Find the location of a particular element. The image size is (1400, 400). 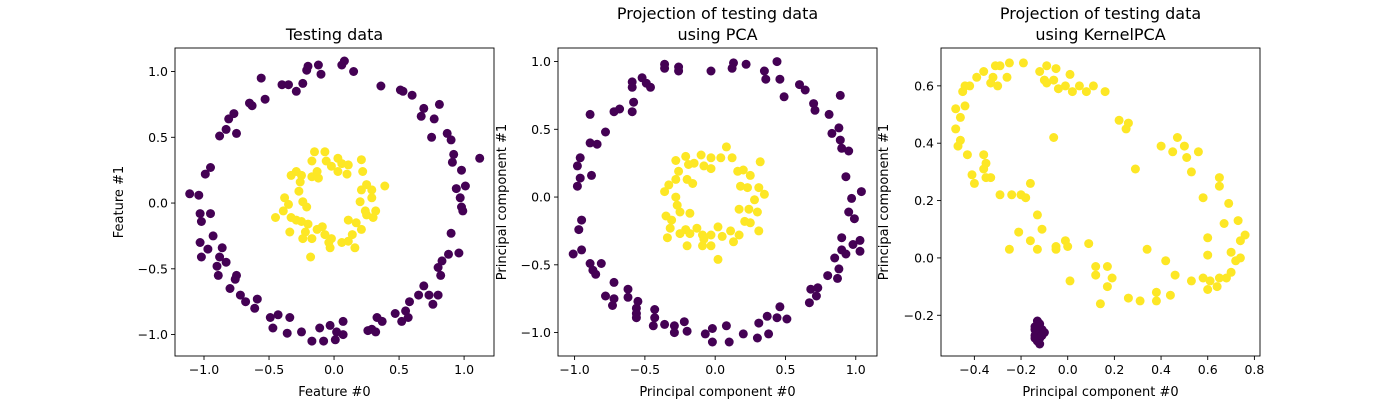

x-tick-label: −0.5 is located at coordinates (269, 369).